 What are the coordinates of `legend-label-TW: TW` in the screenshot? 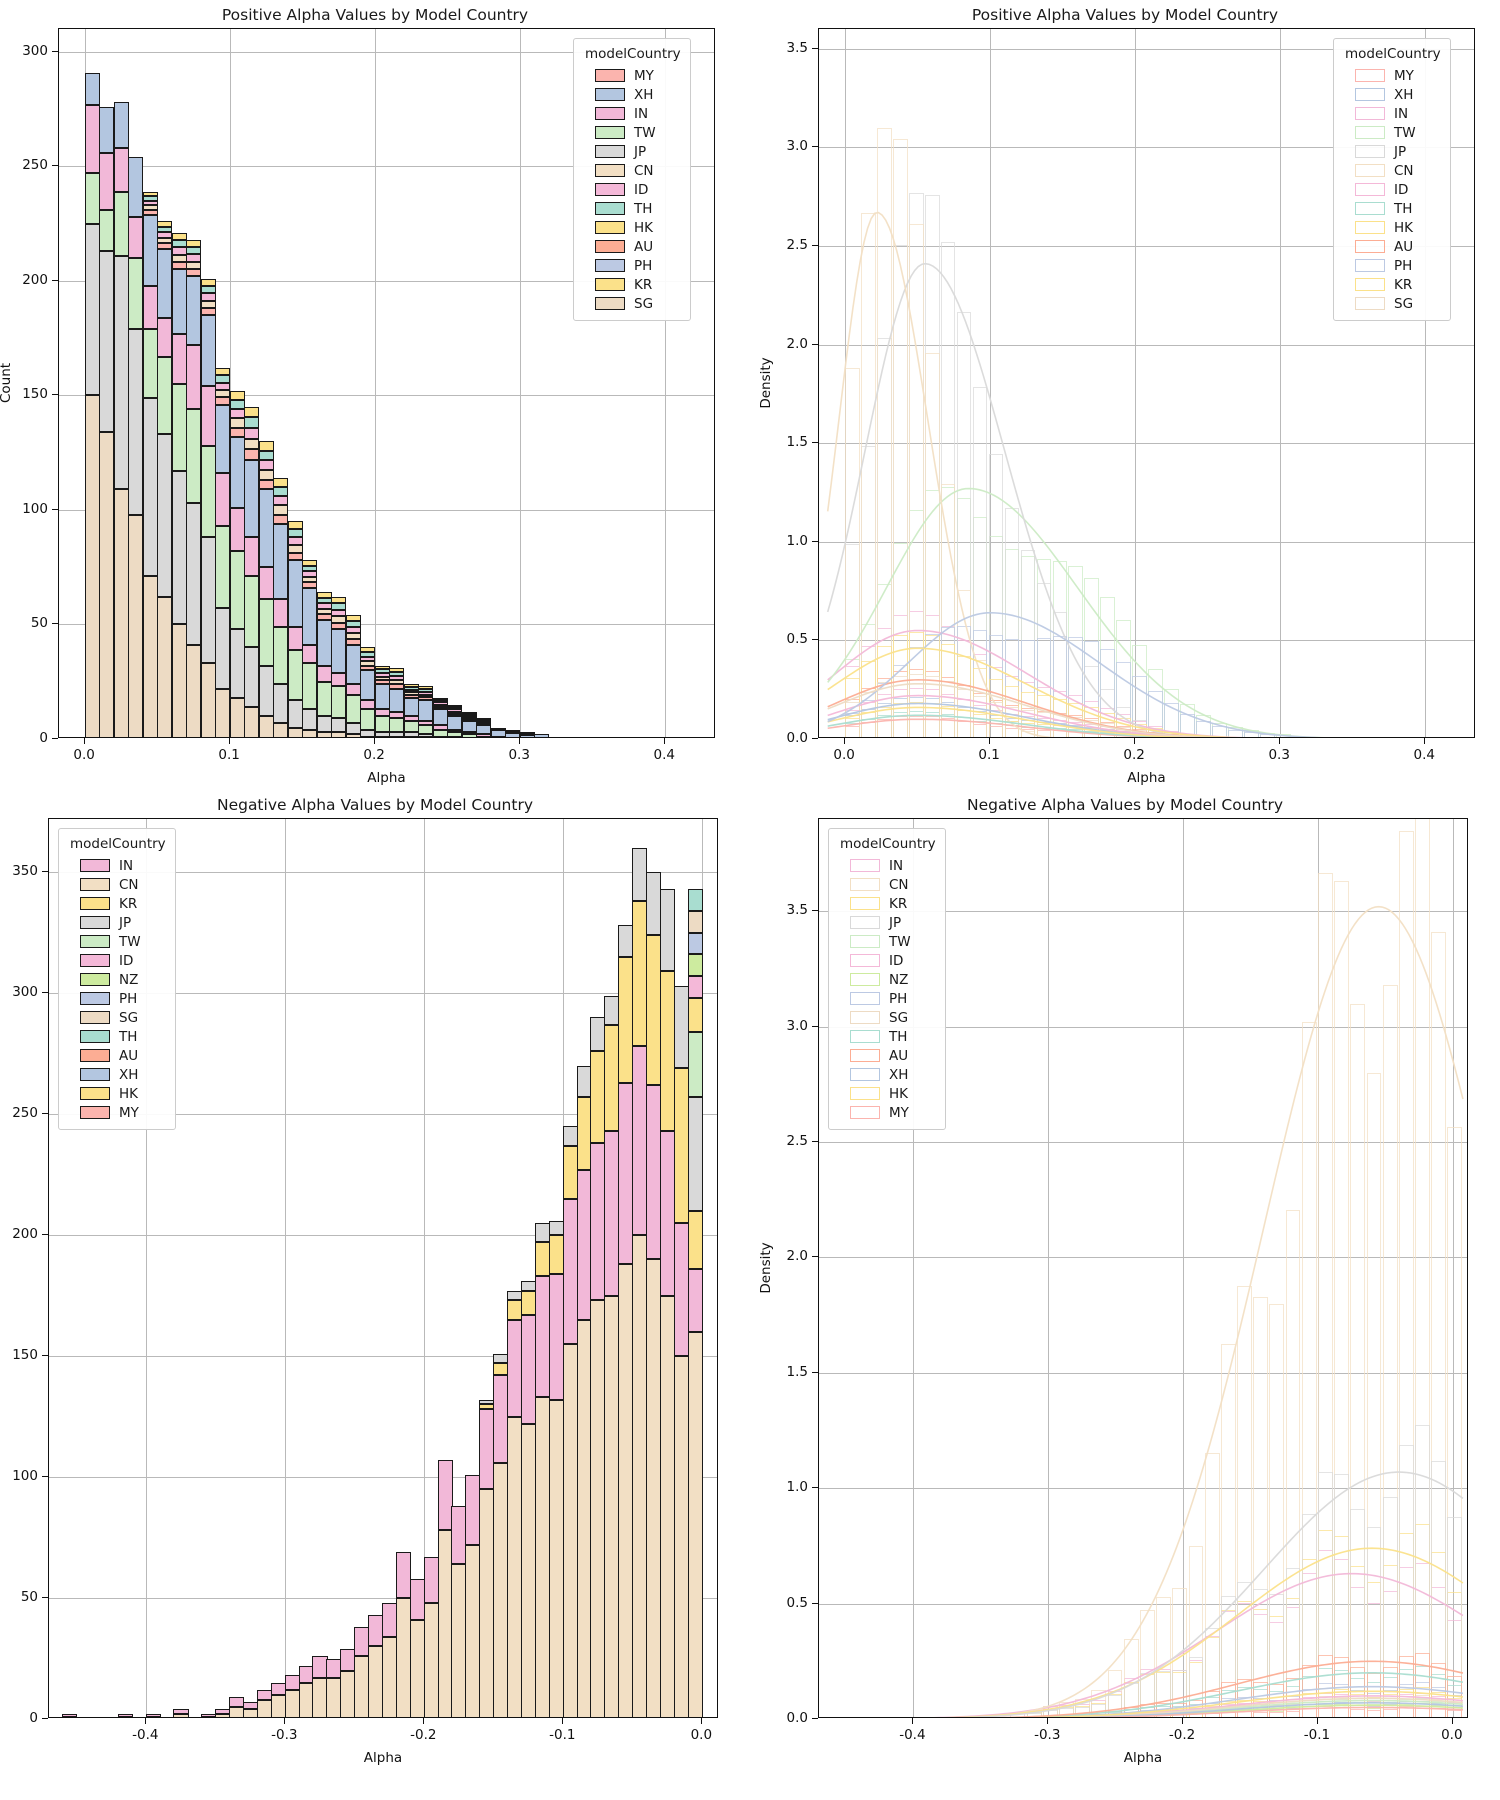 It's located at (1405, 132).